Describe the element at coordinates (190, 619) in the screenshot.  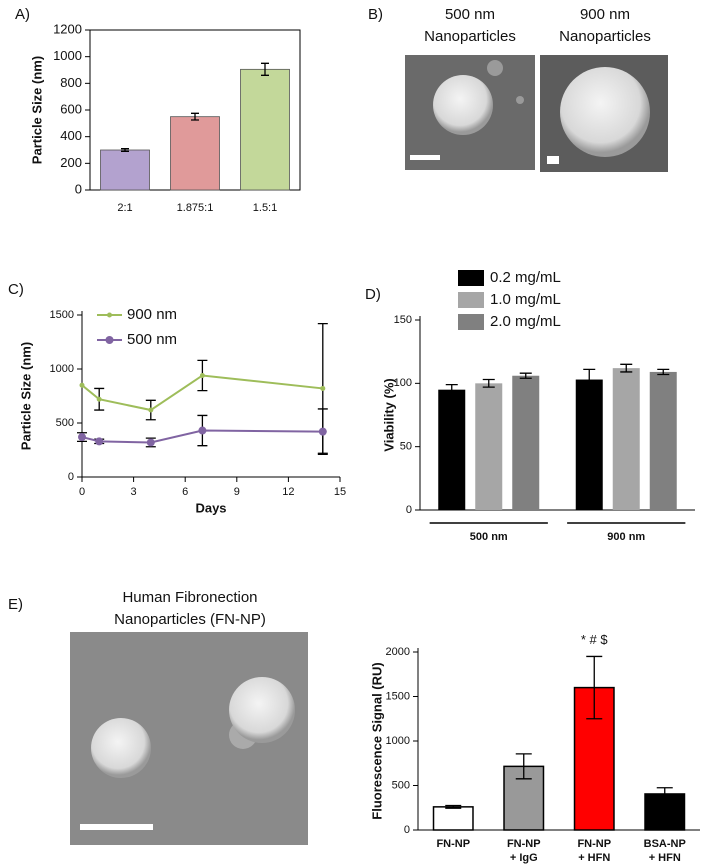
I see `image-caption: Nanoparticles (FN-NP)` at that location.